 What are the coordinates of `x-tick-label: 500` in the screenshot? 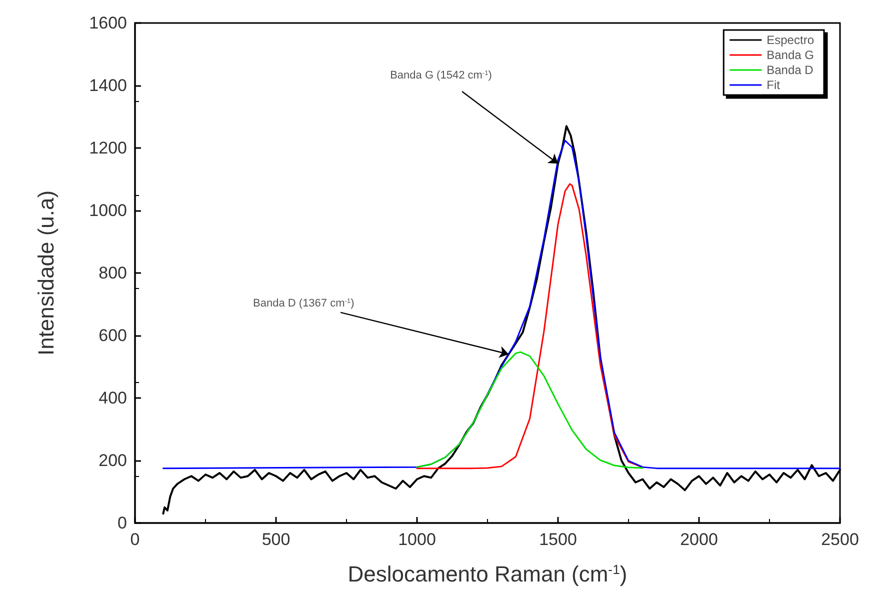 It's located at (276, 539).